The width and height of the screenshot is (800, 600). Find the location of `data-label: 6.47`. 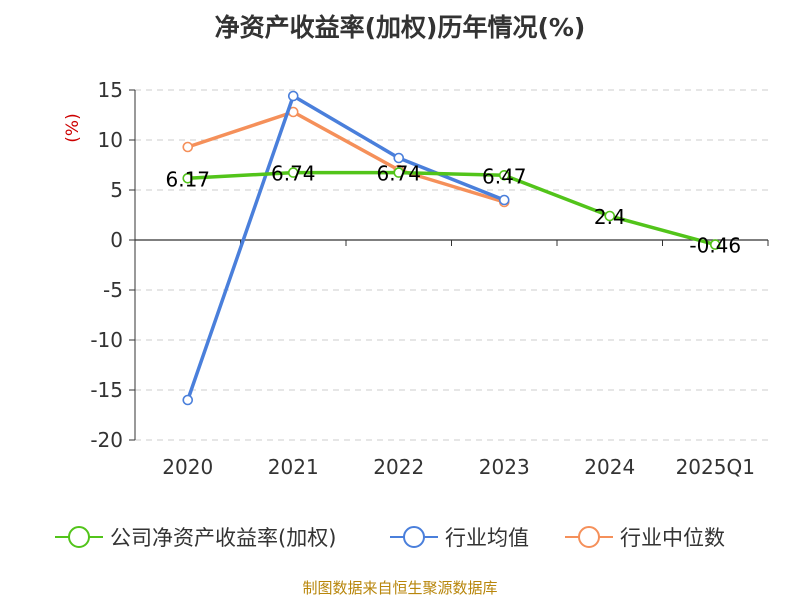

data-label: 6.47 is located at coordinates (504, 176).